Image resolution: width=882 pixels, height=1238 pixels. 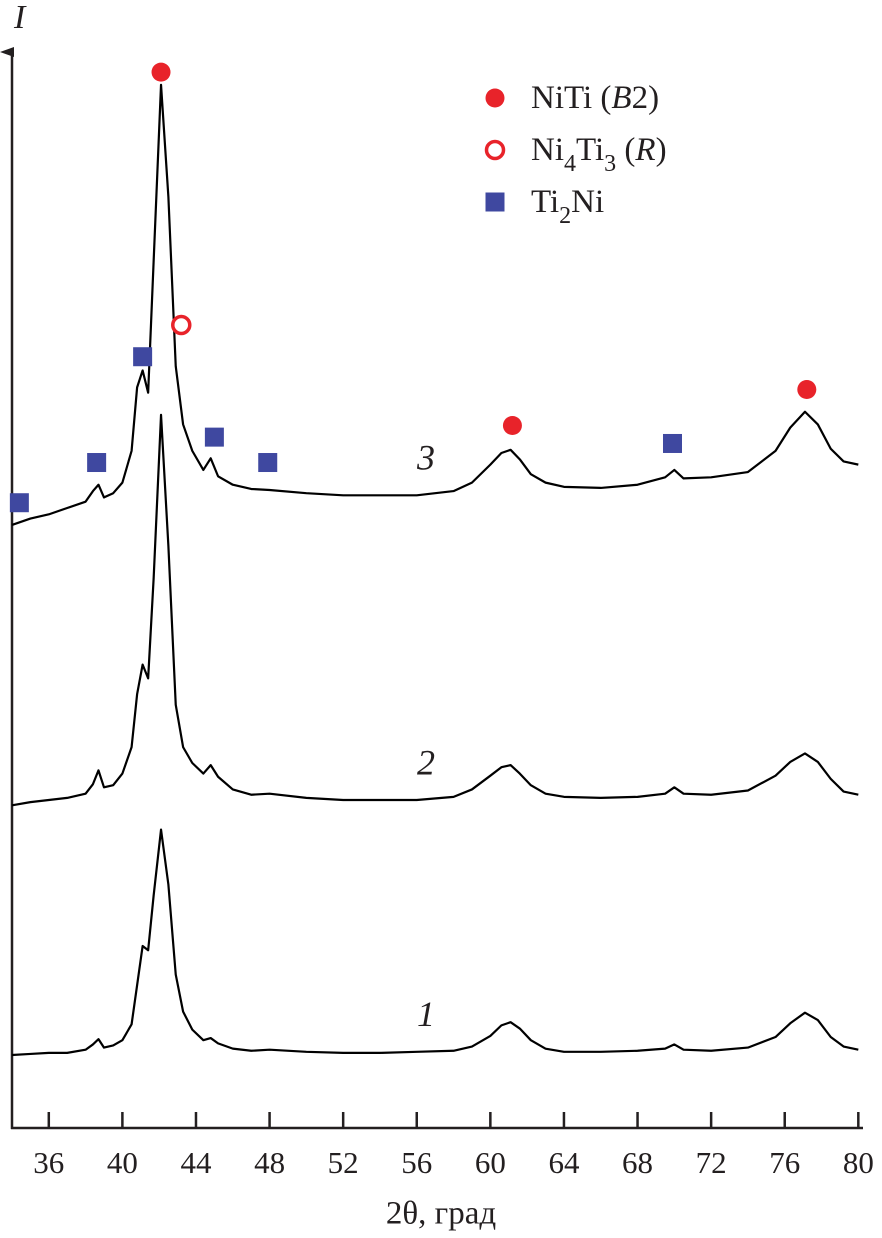 What do you see at coordinates (784, 1162) in the screenshot?
I see `x-tick-label: 76` at bounding box center [784, 1162].